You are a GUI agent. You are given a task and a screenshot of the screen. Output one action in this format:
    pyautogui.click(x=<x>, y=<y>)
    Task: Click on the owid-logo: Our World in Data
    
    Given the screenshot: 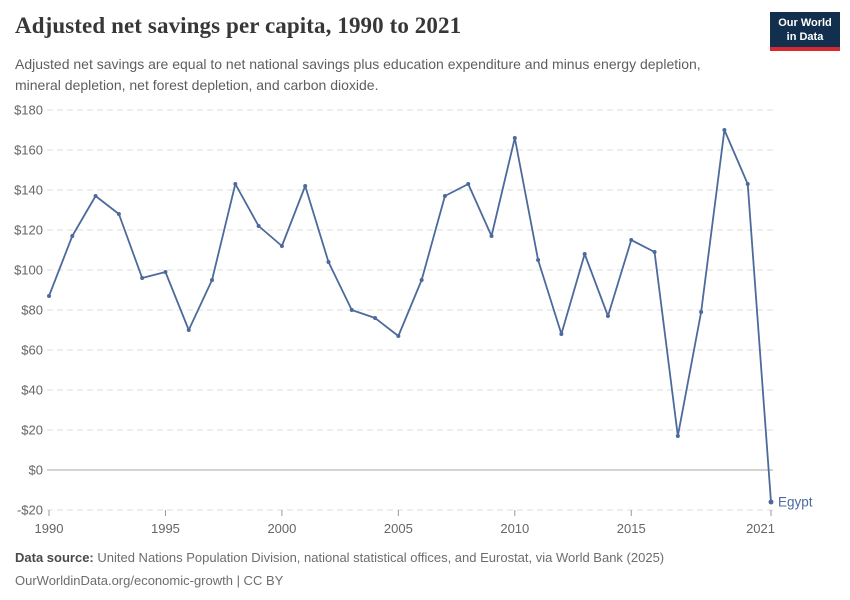 What is the action you would take?
    pyautogui.click(x=805, y=31)
    